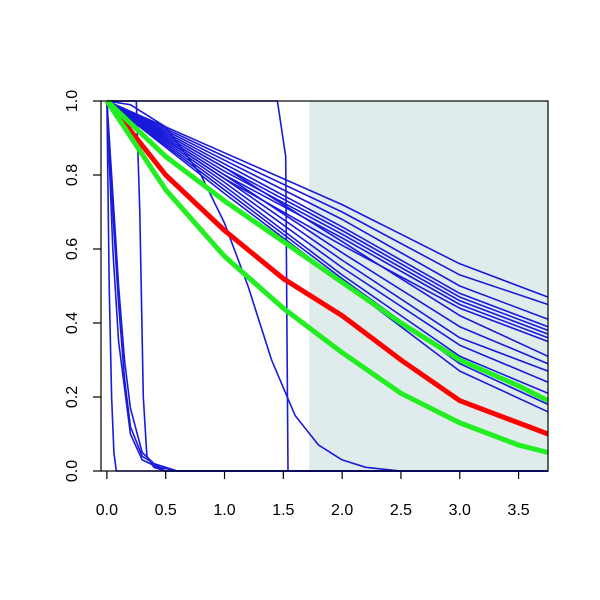 This screenshot has width=600, height=600. What do you see at coordinates (166, 510) in the screenshot?
I see `x-tick-label: 0.5` at bounding box center [166, 510].